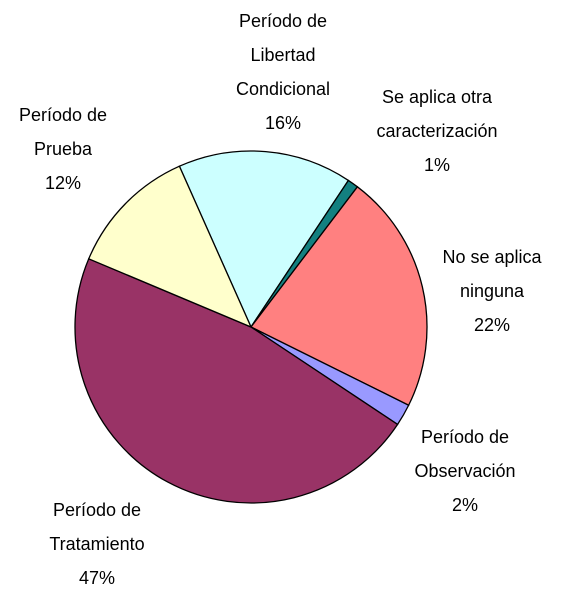 The width and height of the screenshot is (561, 589). What do you see at coordinates (492, 325) in the screenshot?
I see `percent-label: 22%` at bounding box center [492, 325].